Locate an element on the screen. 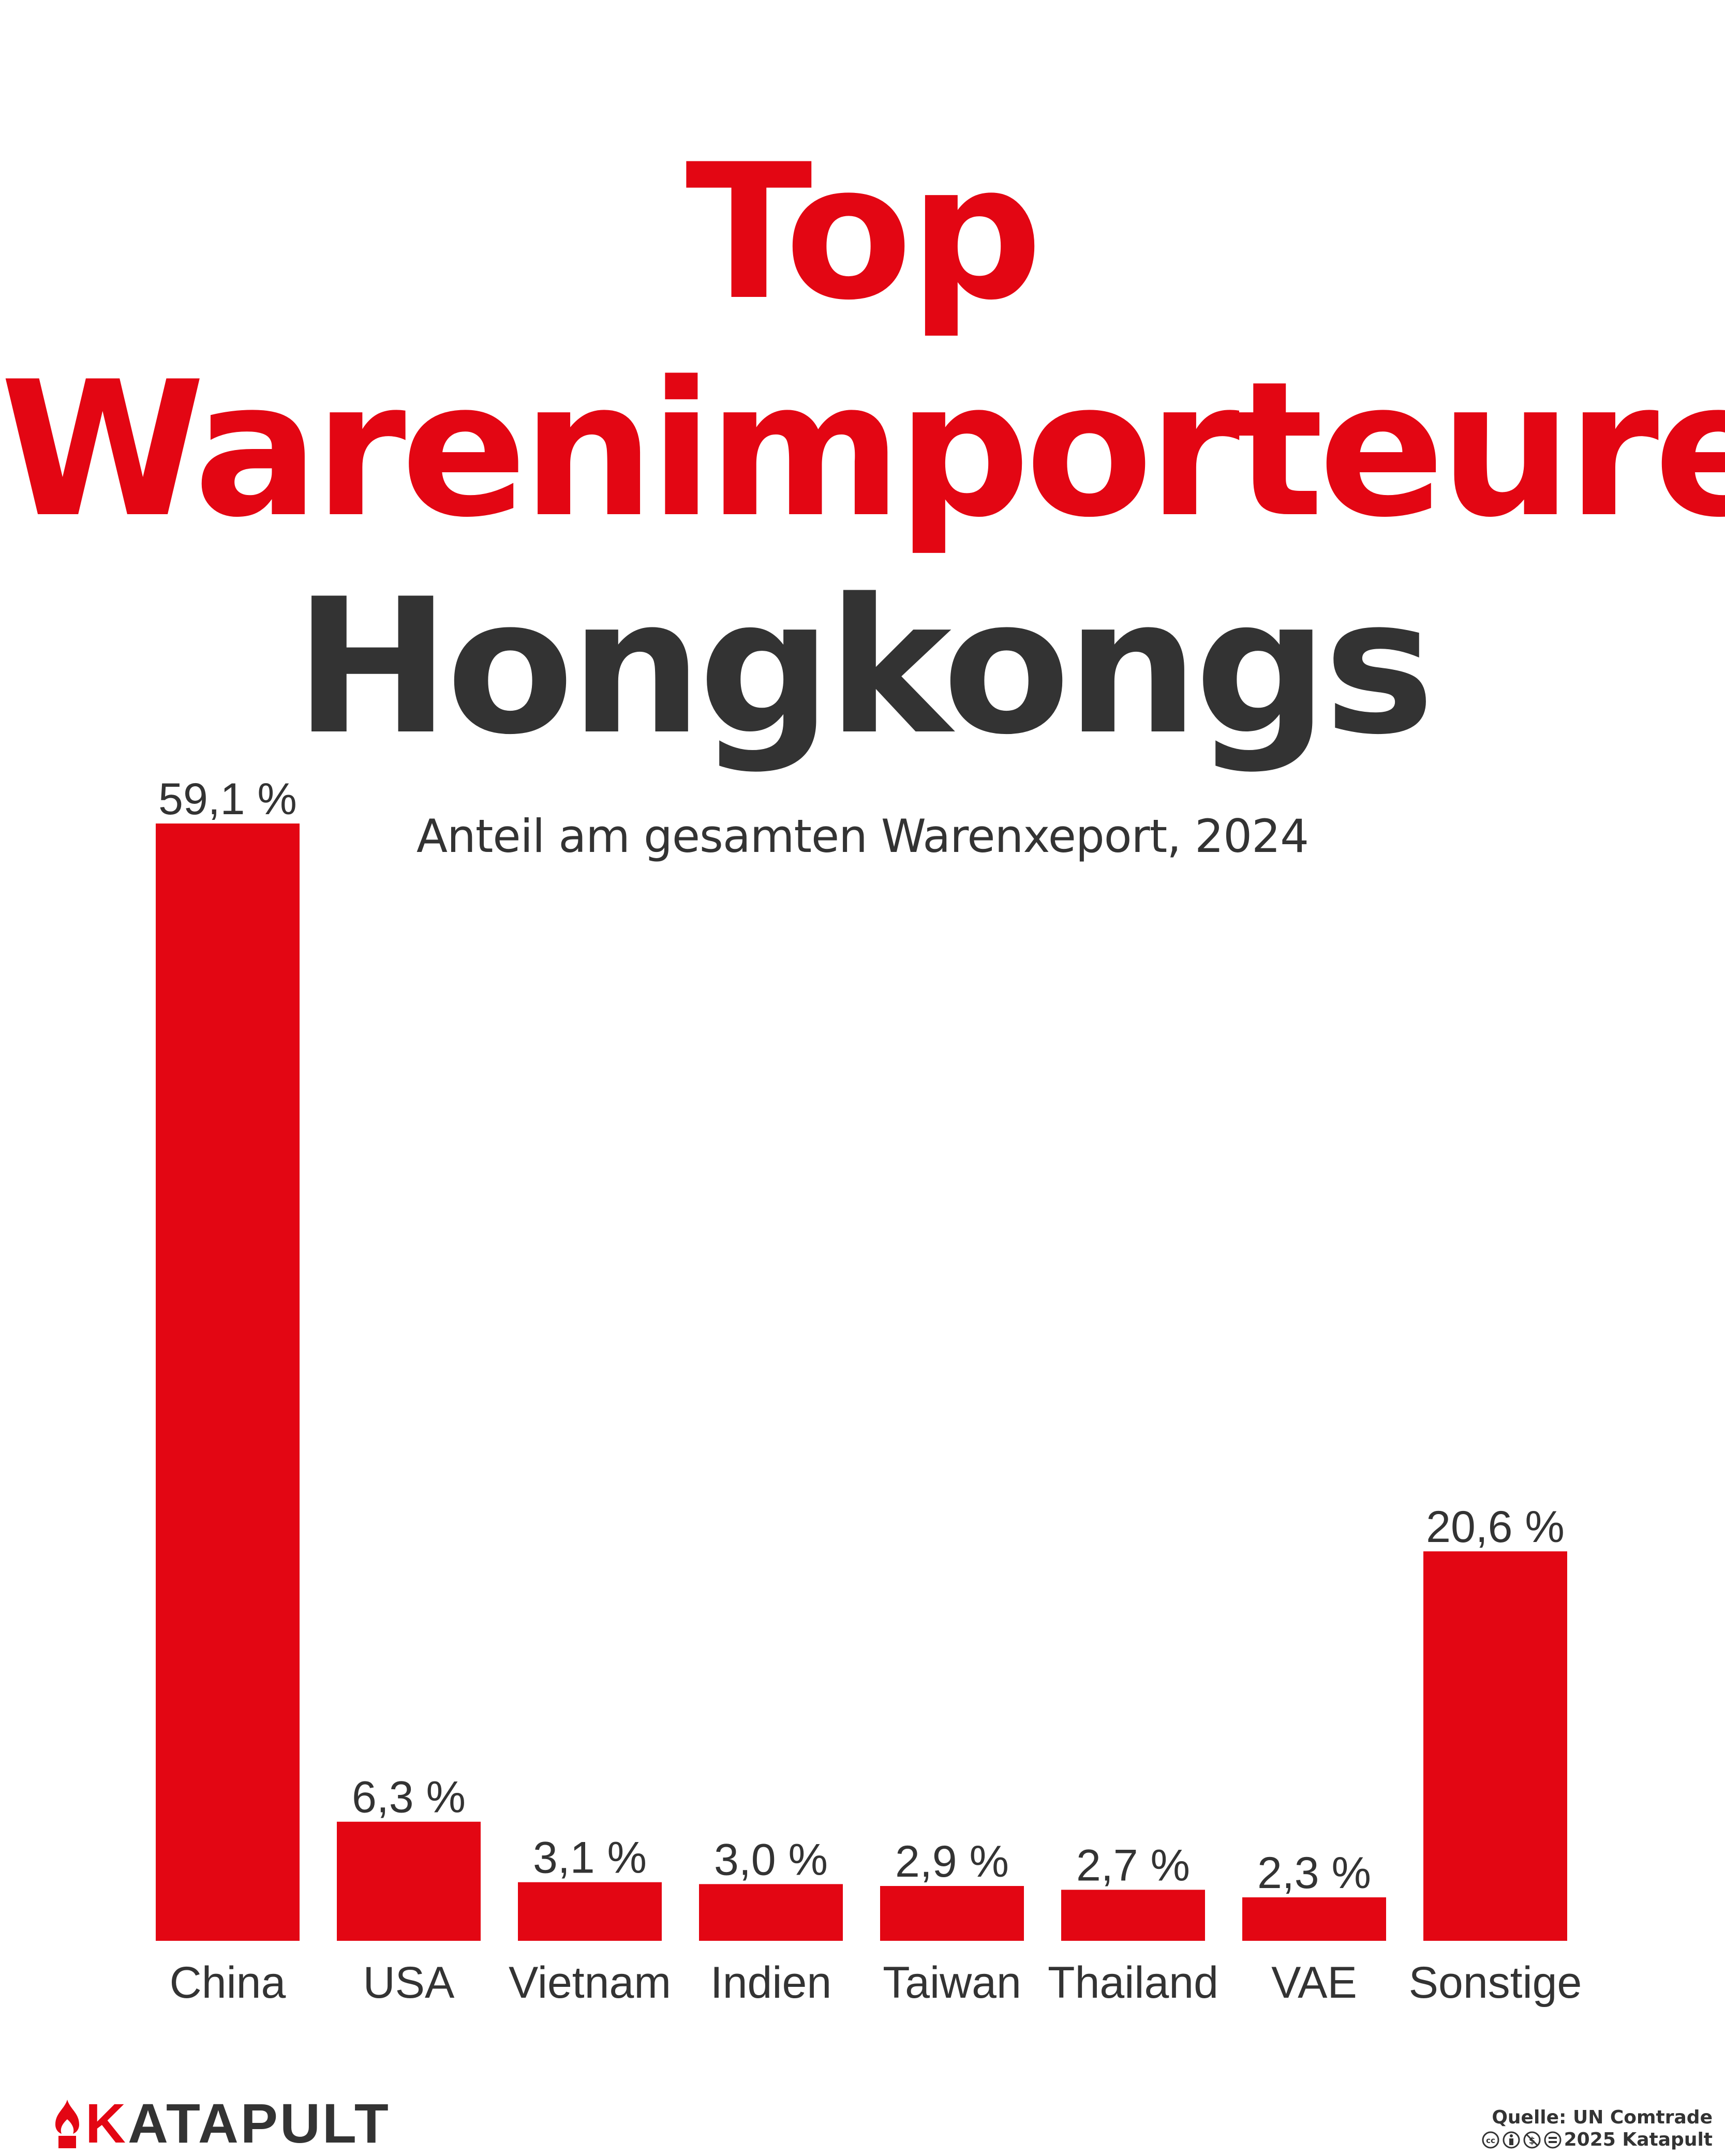 The width and height of the screenshot is (1725, 2156). bar-thailand is located at coordinates (1133, 1916).